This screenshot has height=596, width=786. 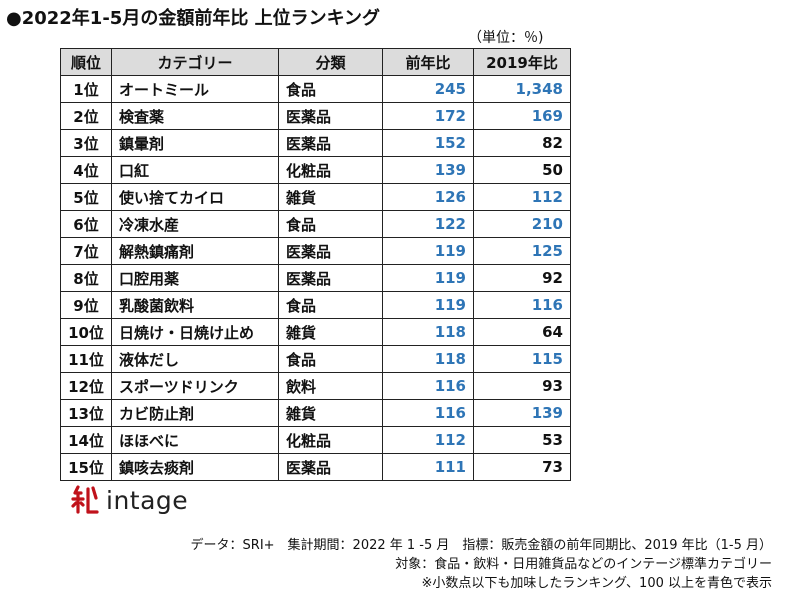 I want to click on cell-rank: 3位, so click(x=86, y=143).